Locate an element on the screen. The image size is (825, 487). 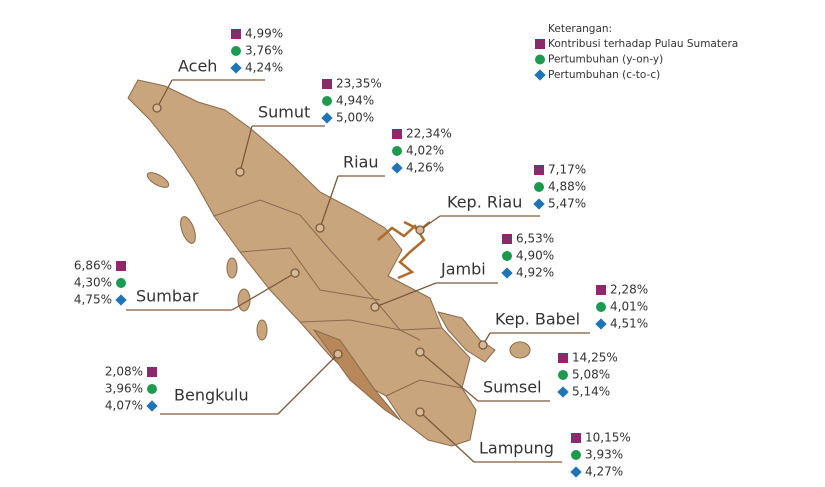
legend-title: Keterangan: is located at coordinates (580, 29).